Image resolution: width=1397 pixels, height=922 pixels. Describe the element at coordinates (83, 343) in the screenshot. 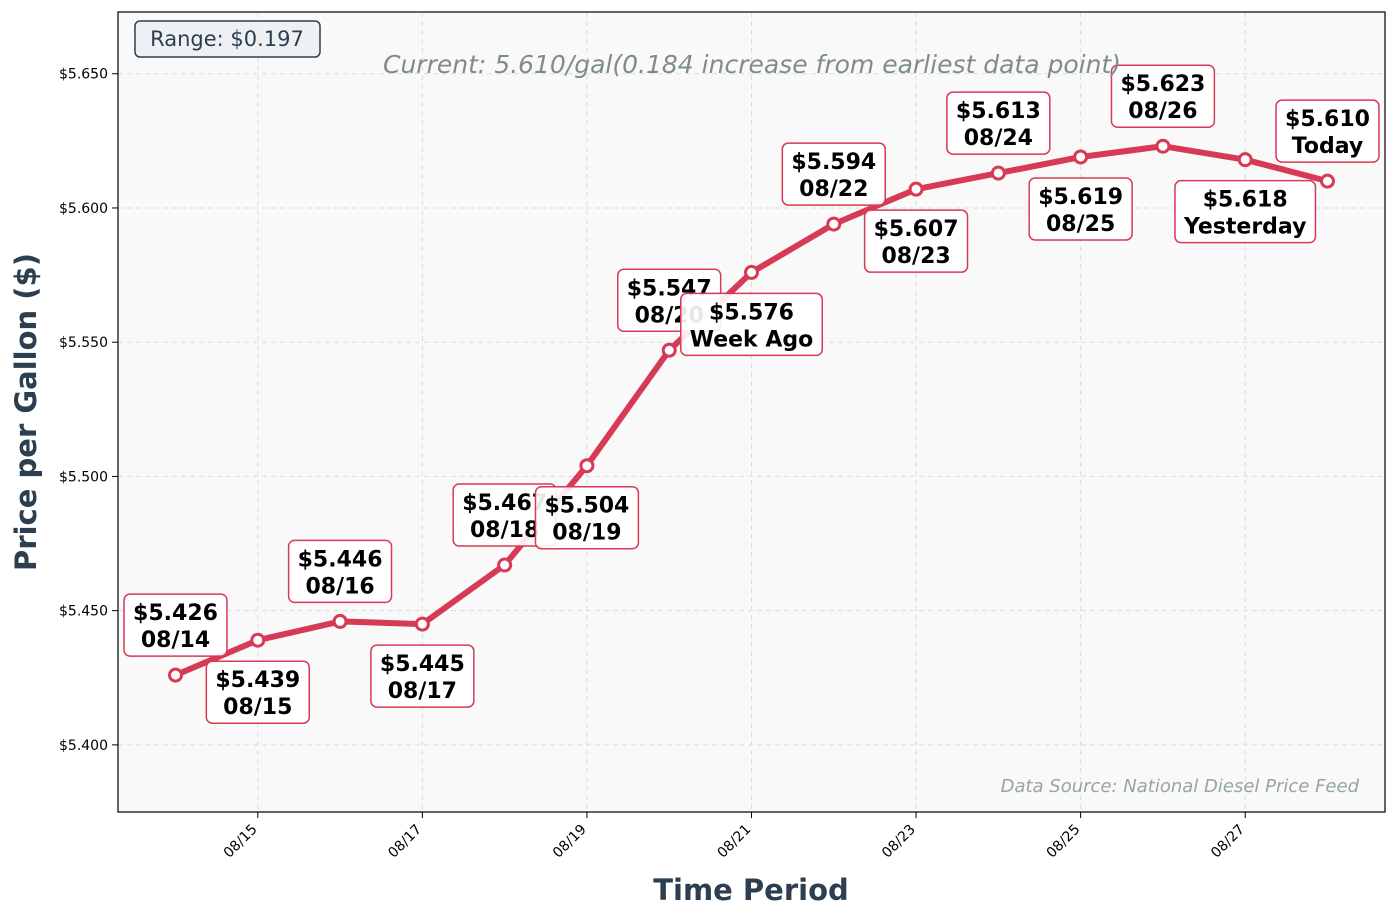

I see `y-tick-label: $5.550` at that location.